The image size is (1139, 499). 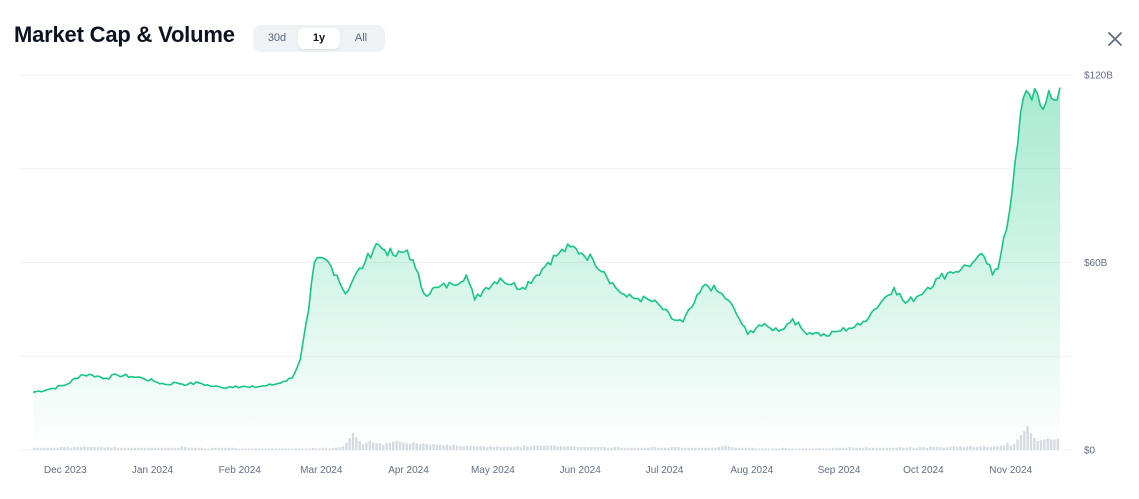 I want to click on x-tick-label: Feb 2024, so click(x=240, y=470).